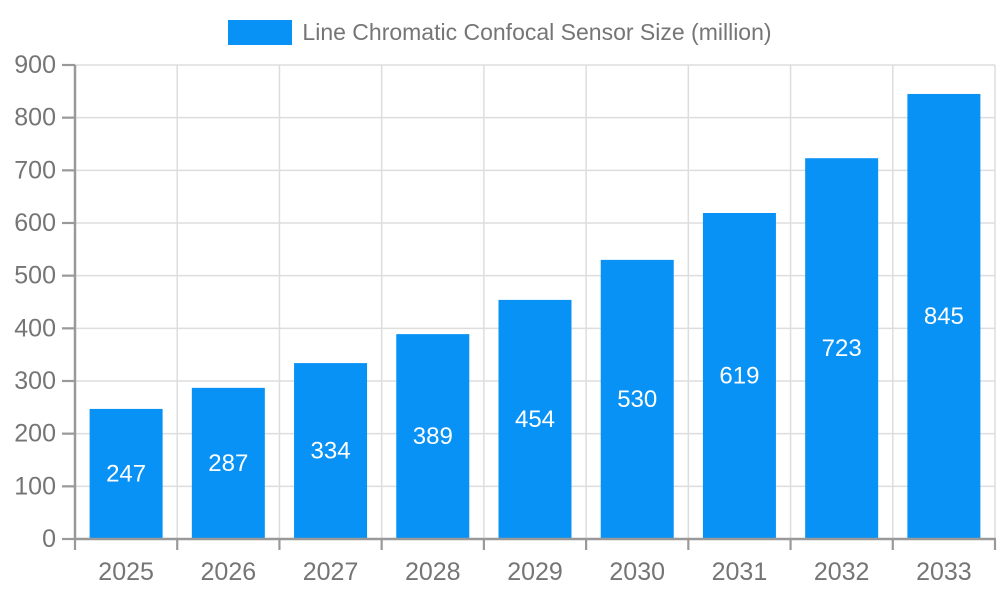  What do you see at coordinates (35, 65) in the screenshot?
I see `y-tick-label: 900` at bounding box center [35, 65].